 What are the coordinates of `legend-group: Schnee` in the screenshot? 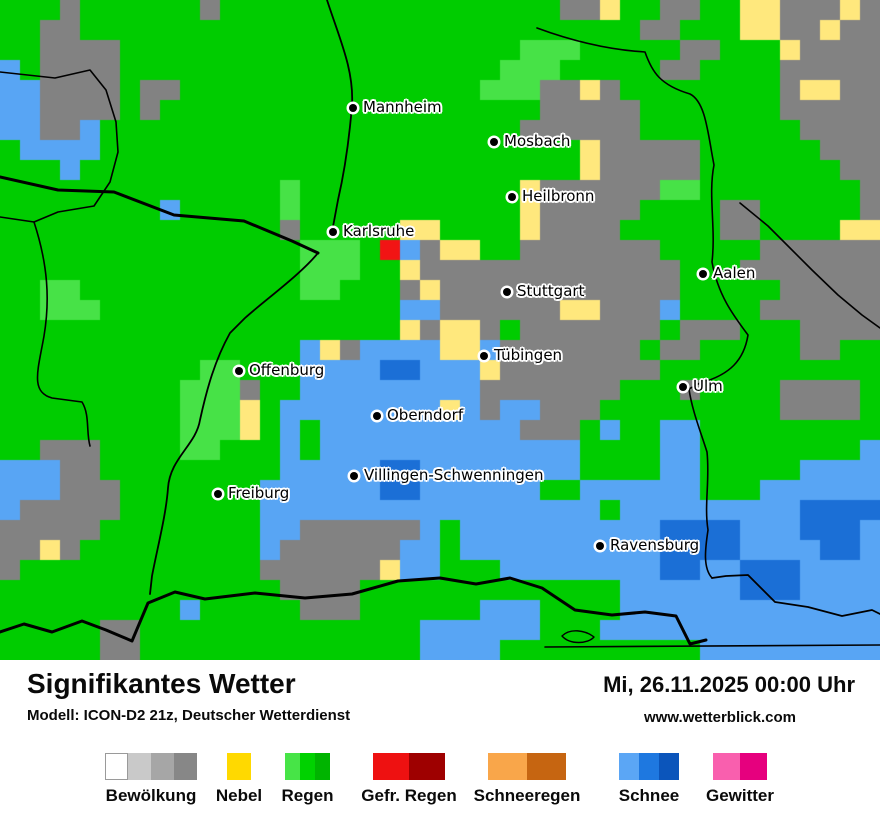 It's located at (649, 779).